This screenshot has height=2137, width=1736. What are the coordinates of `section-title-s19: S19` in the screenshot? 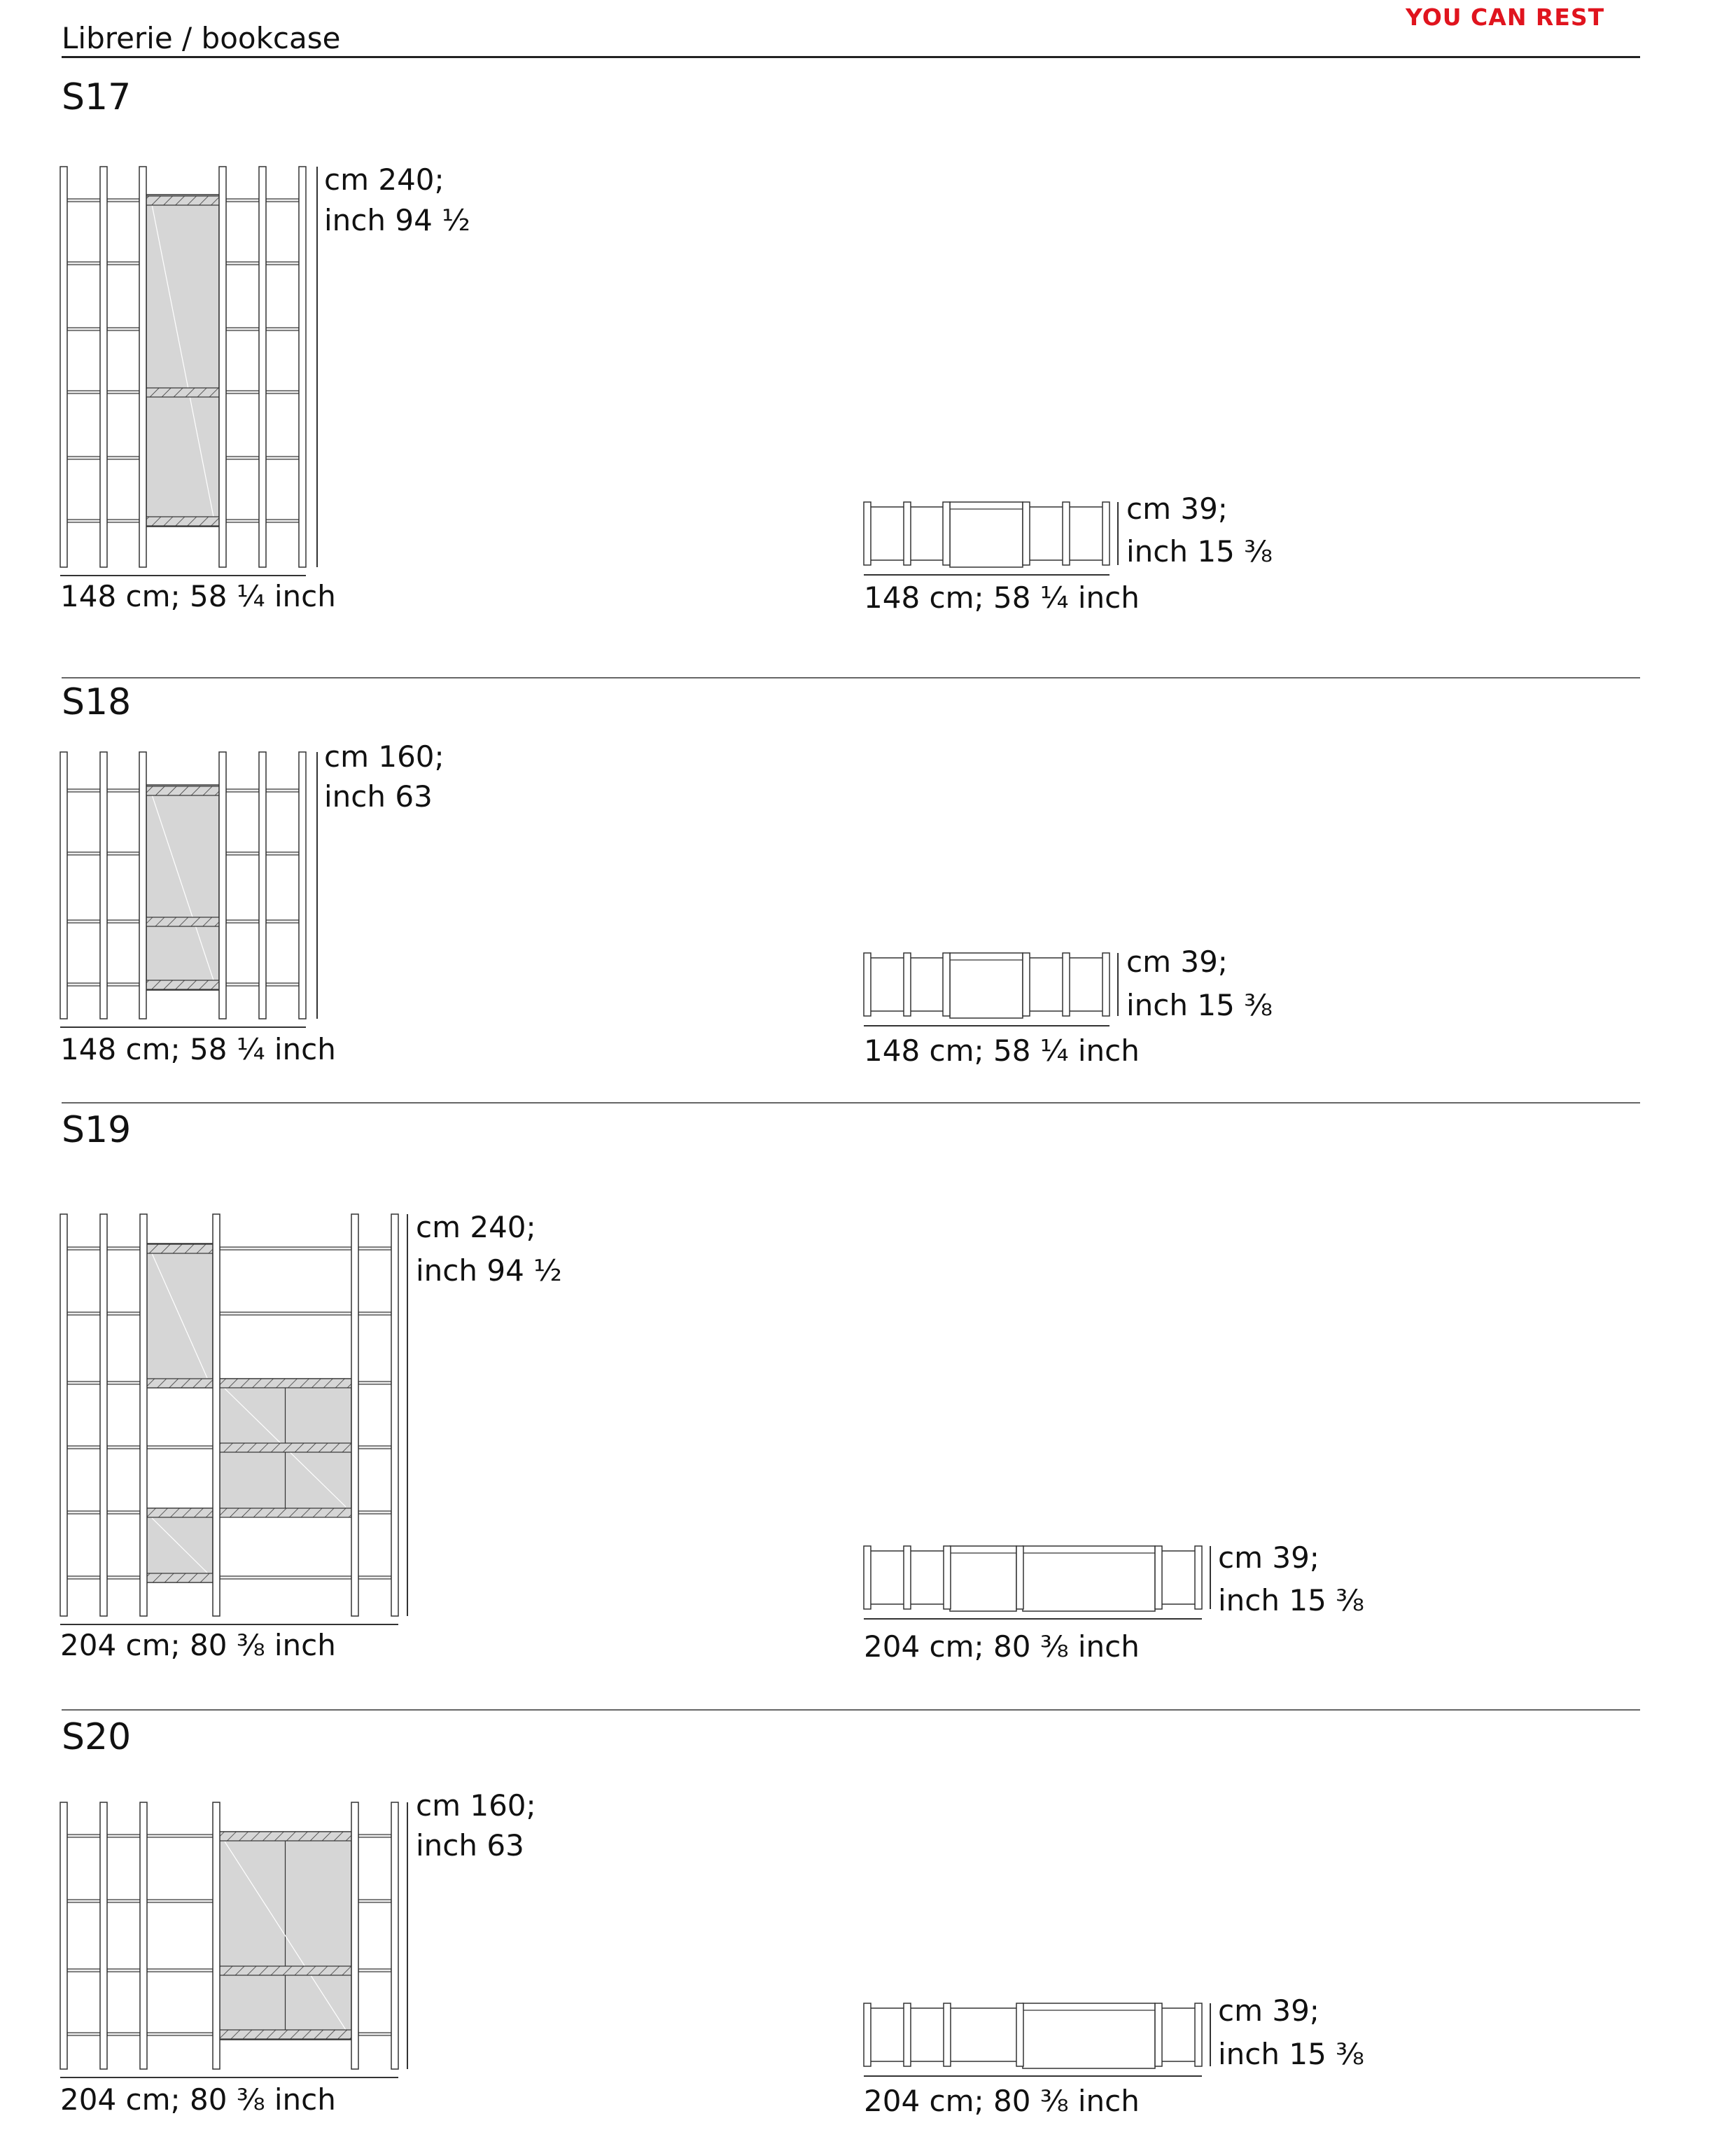 It's located at (97, 1130).